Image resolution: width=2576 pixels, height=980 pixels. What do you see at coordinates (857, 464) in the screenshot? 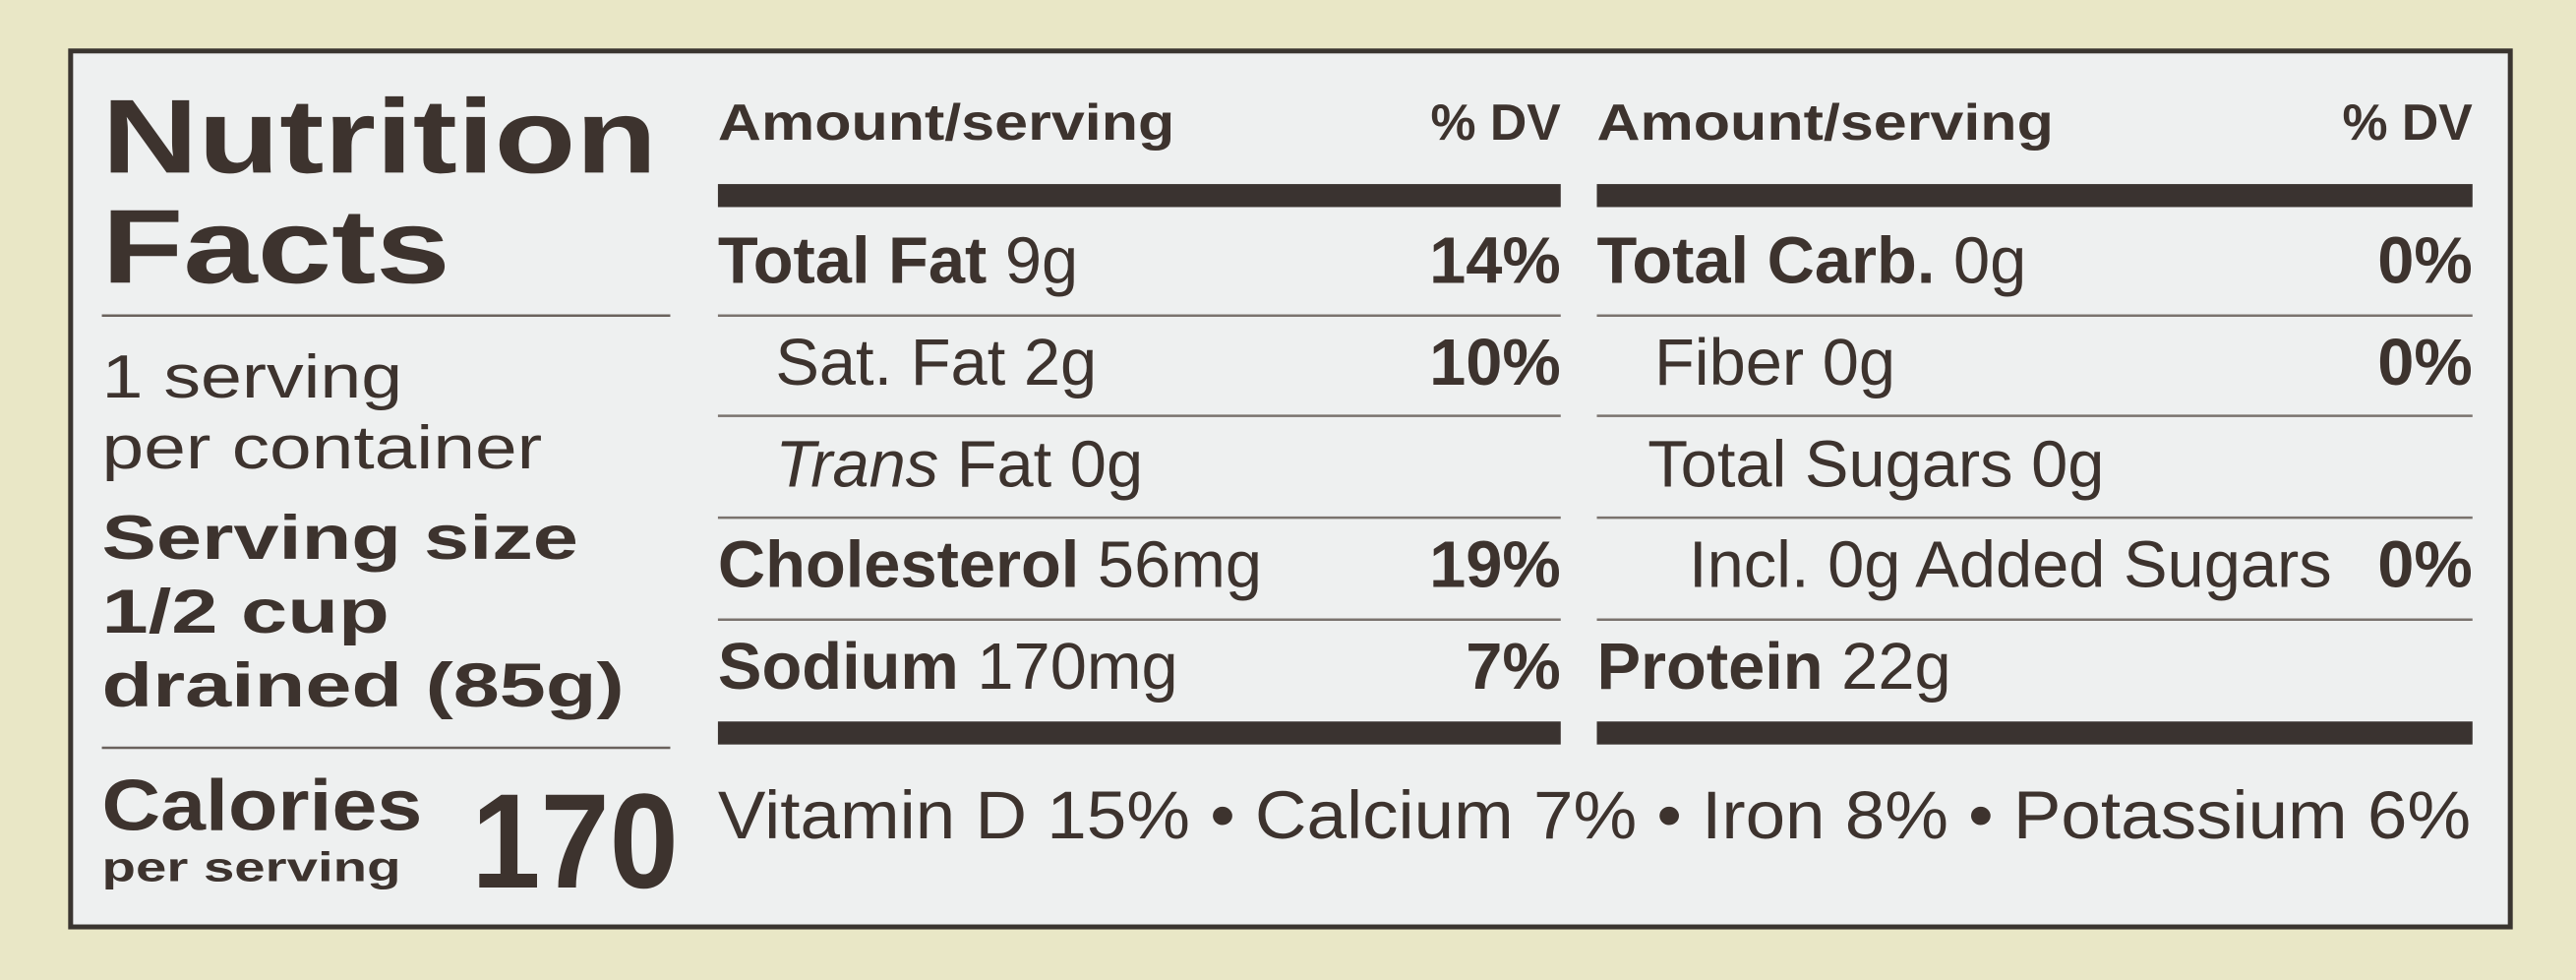
I see `nutrient-qualifier: Trans` at bounding box center [857, 464].